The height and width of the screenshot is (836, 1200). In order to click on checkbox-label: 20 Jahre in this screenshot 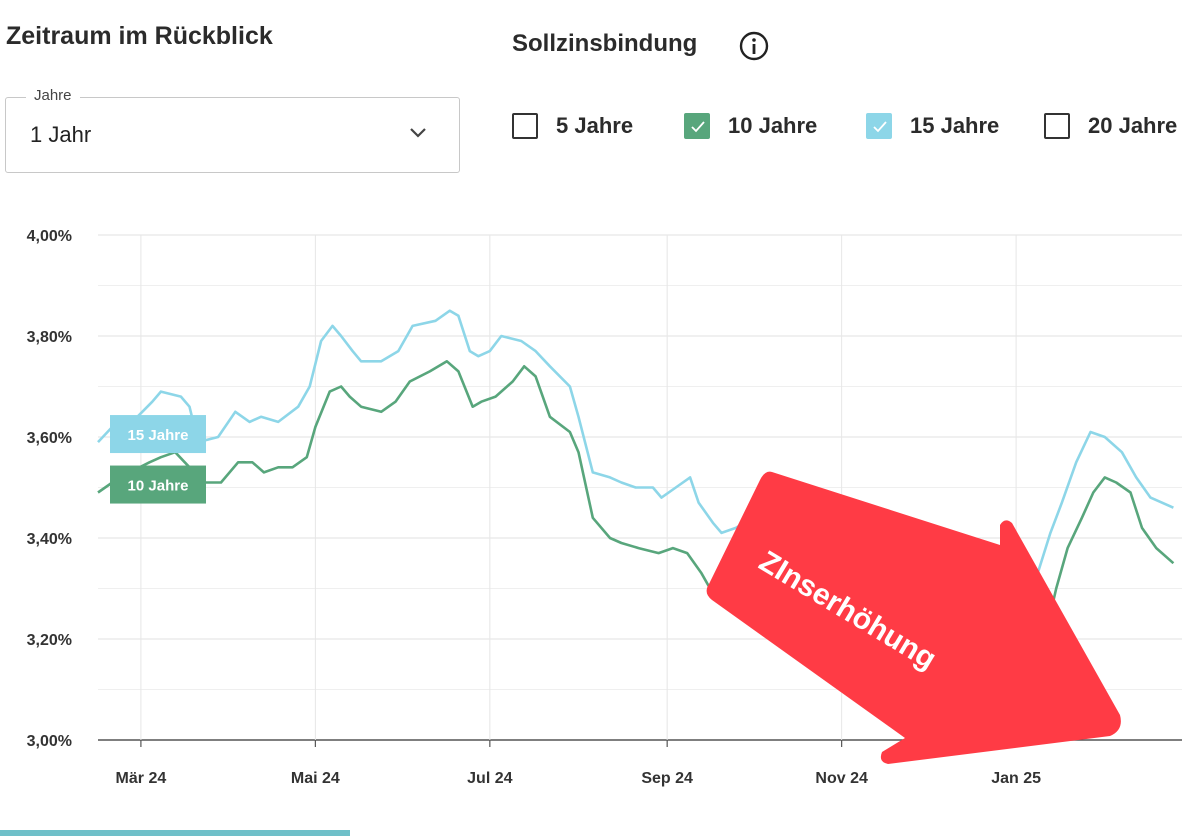, I will do `click(1133, 125)`.